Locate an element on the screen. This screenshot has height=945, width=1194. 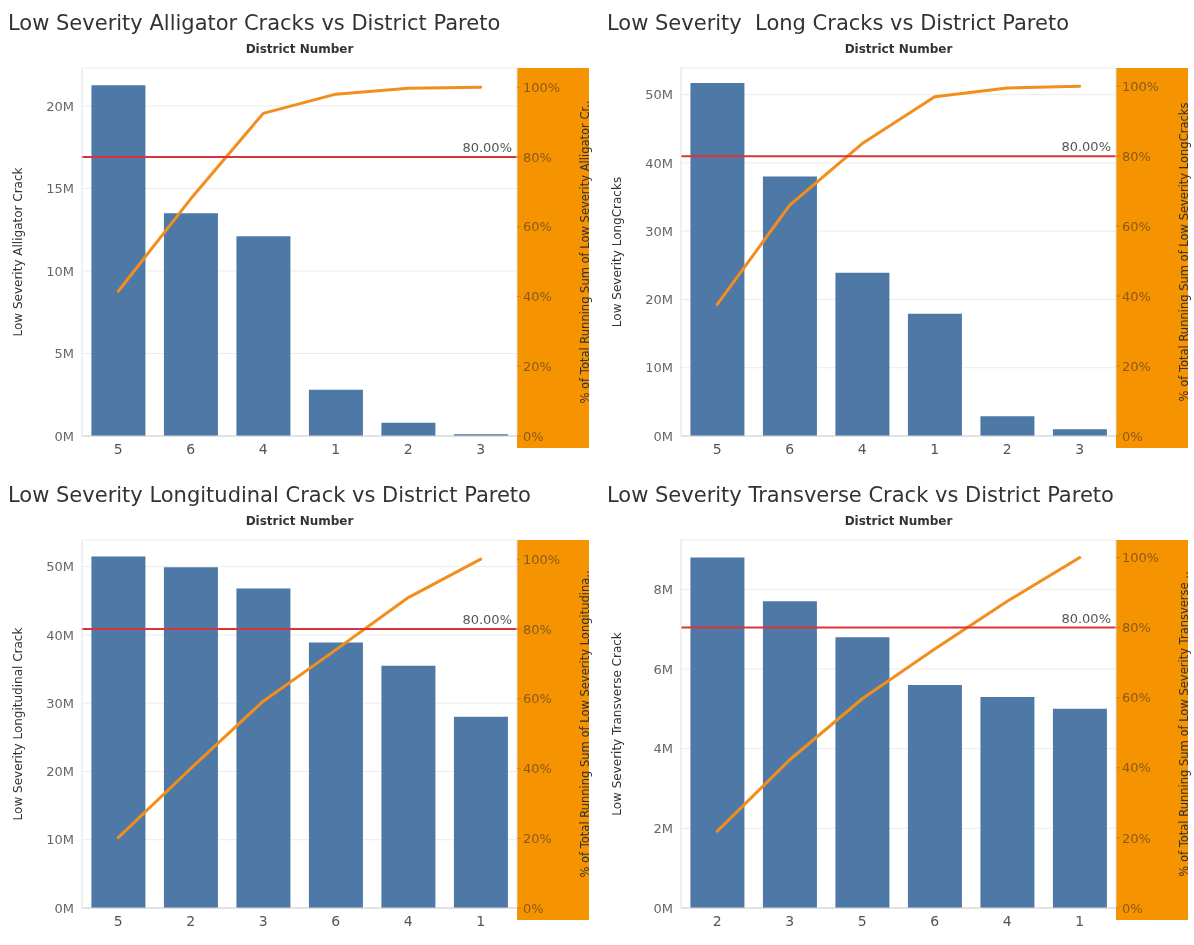
y-axis-title: Low Severity Longitudinal Crack is located at coordinates (18, 724).